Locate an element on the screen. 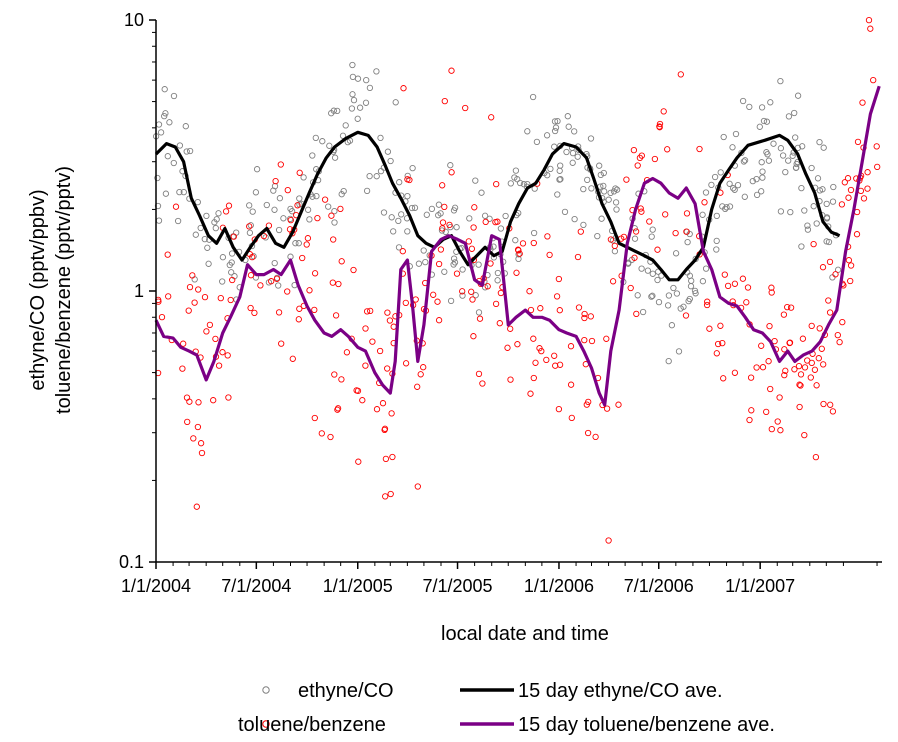  legend-item-ethyne-co: ethyne/CO is located at coordinates (328, 691).